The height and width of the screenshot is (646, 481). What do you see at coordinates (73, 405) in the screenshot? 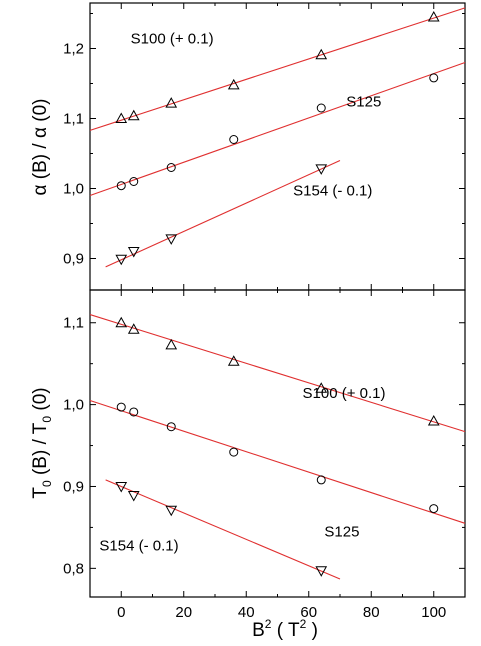
I see `bottom-y-tick-label: 1,0` at bounding box center [73, 405].